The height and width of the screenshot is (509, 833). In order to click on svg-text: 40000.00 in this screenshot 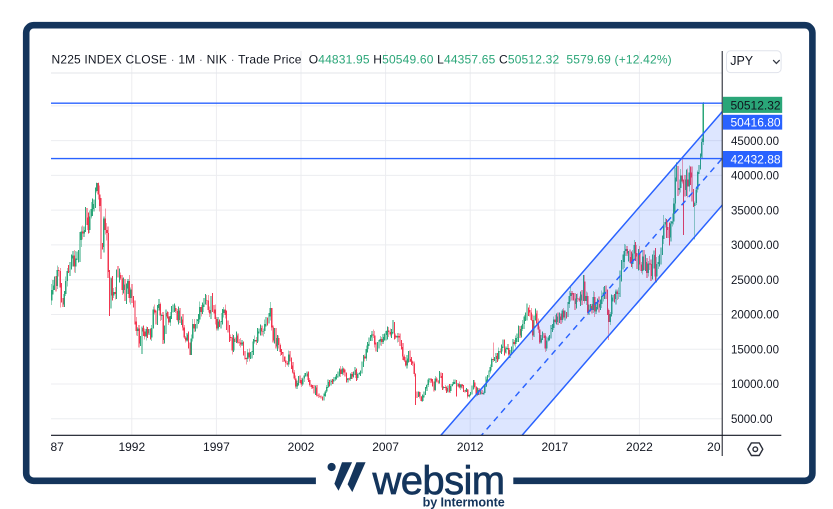, I will do `click(755, 177)`.